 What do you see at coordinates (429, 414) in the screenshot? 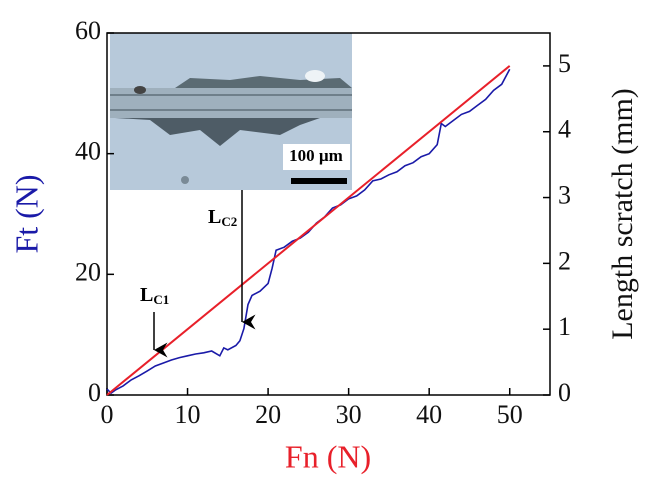
I see `x-tick-label: 40` at bounding box center [429, 414].